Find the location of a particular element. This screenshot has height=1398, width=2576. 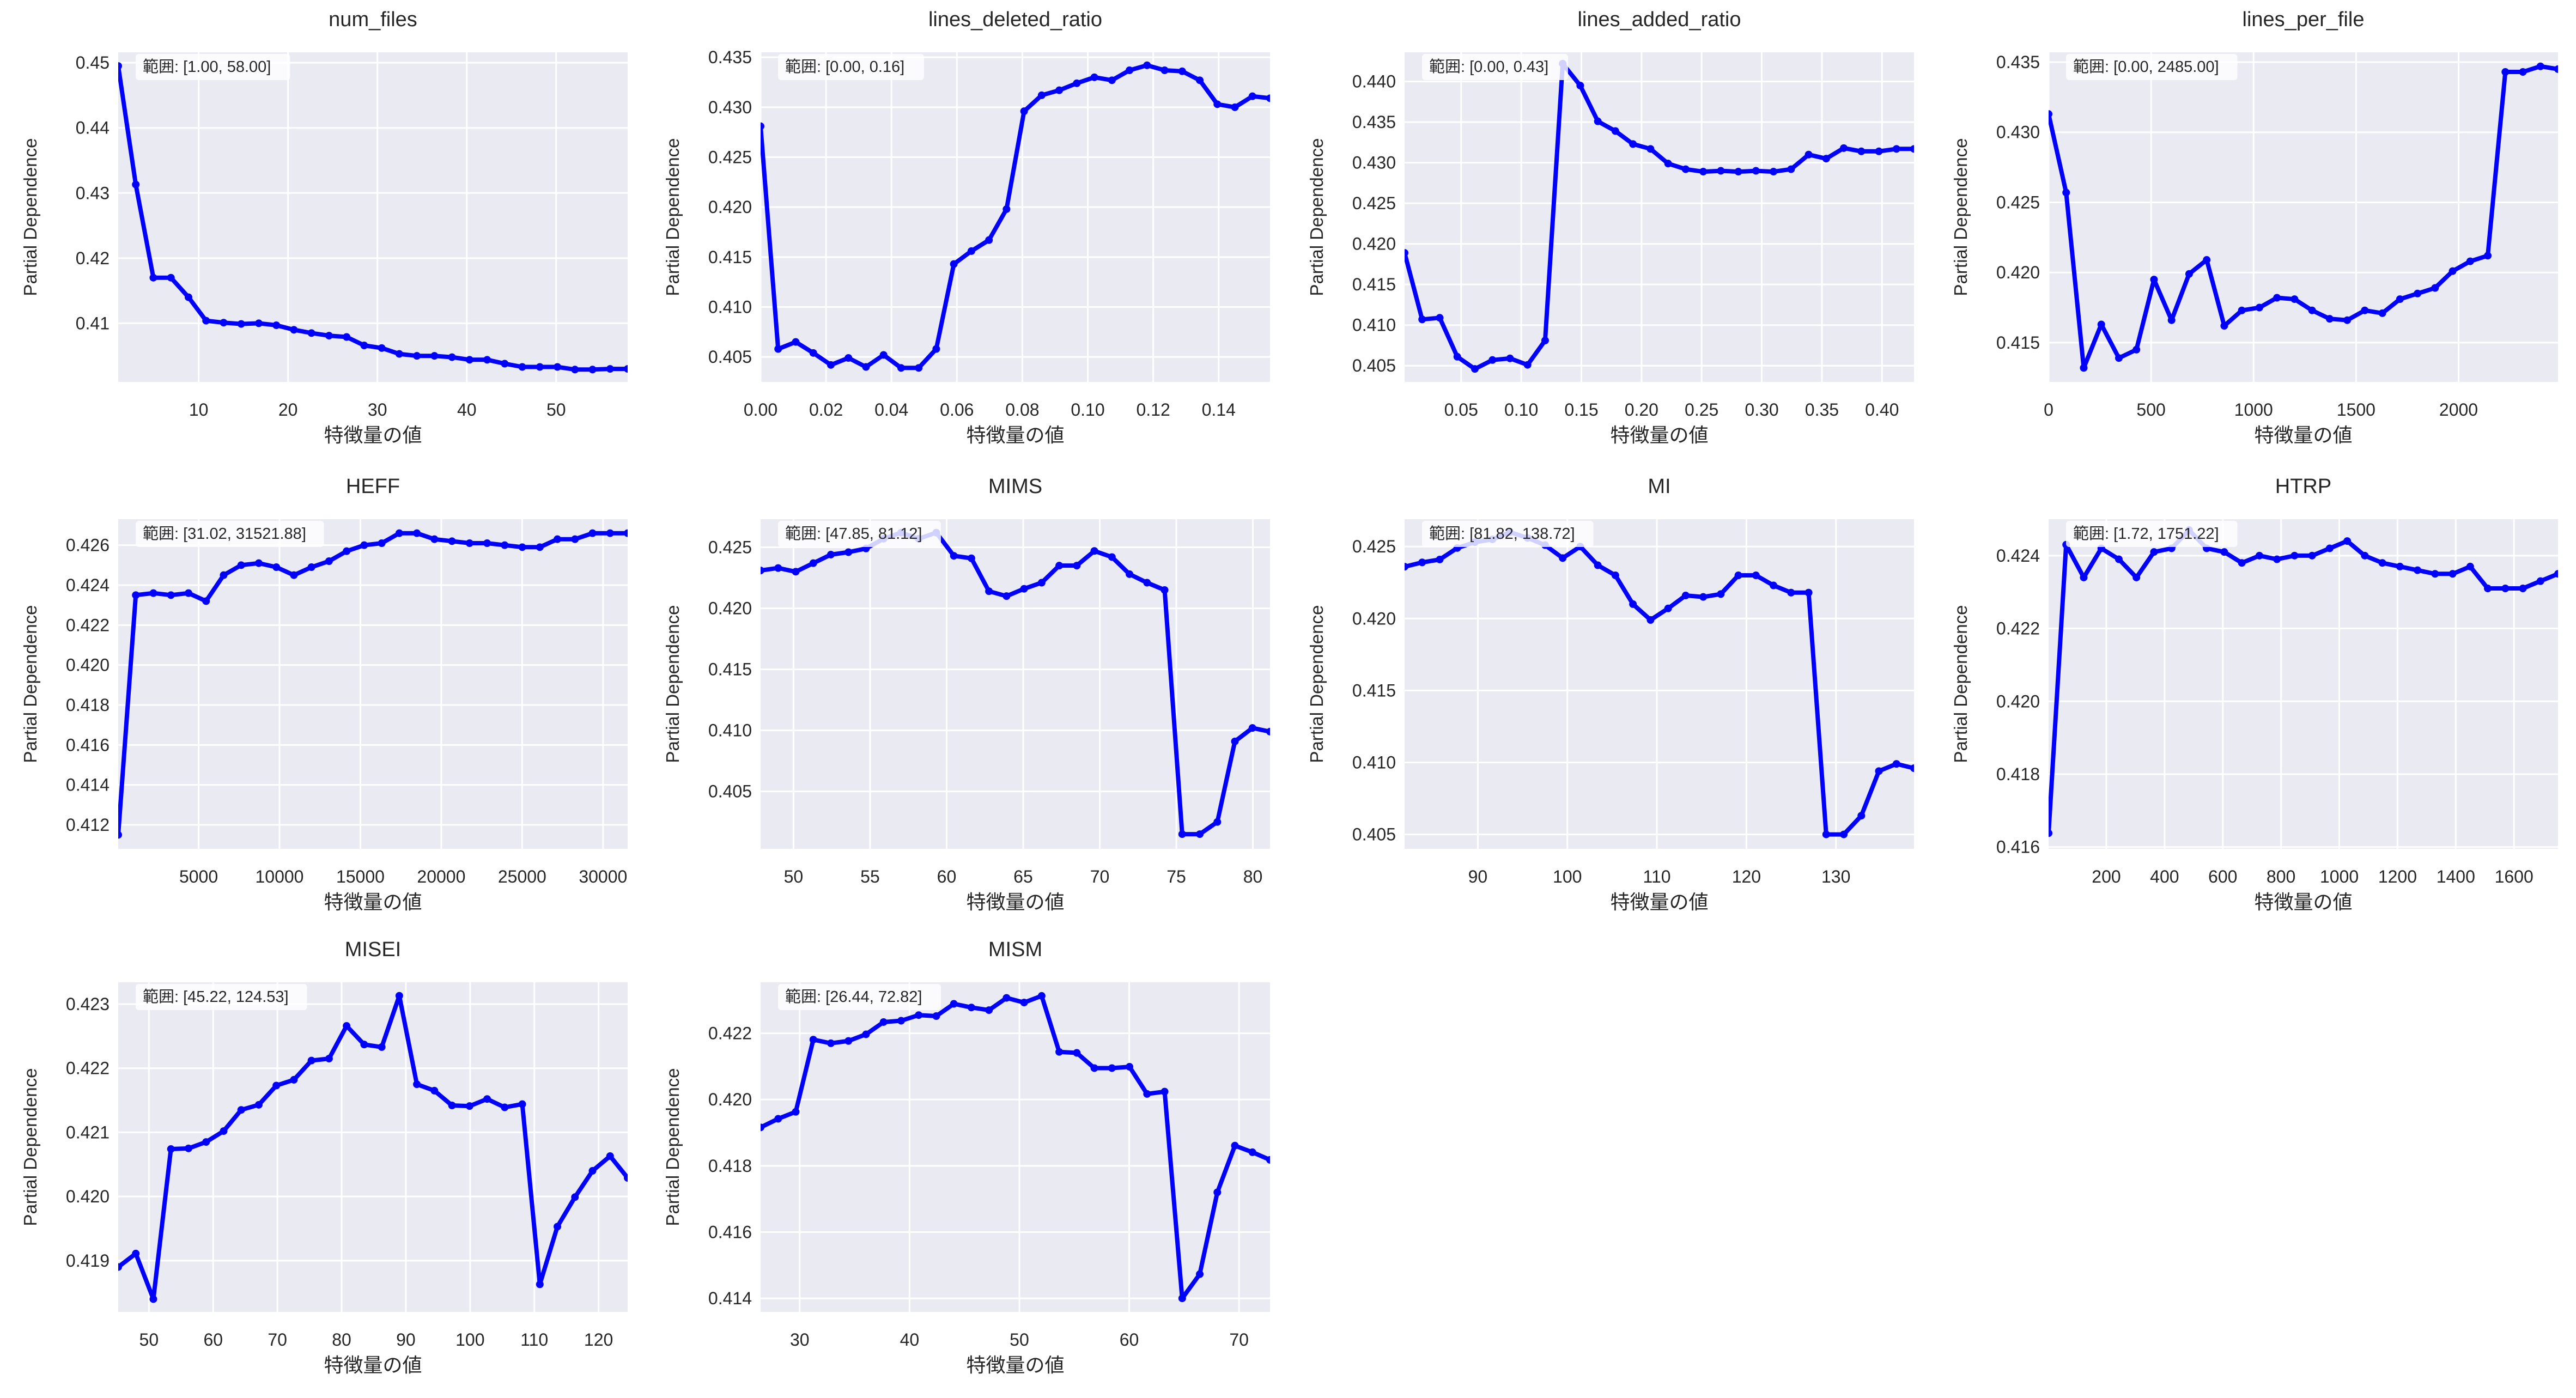

x-tick-label: 0.20 is located at coordinates (1642, 410).